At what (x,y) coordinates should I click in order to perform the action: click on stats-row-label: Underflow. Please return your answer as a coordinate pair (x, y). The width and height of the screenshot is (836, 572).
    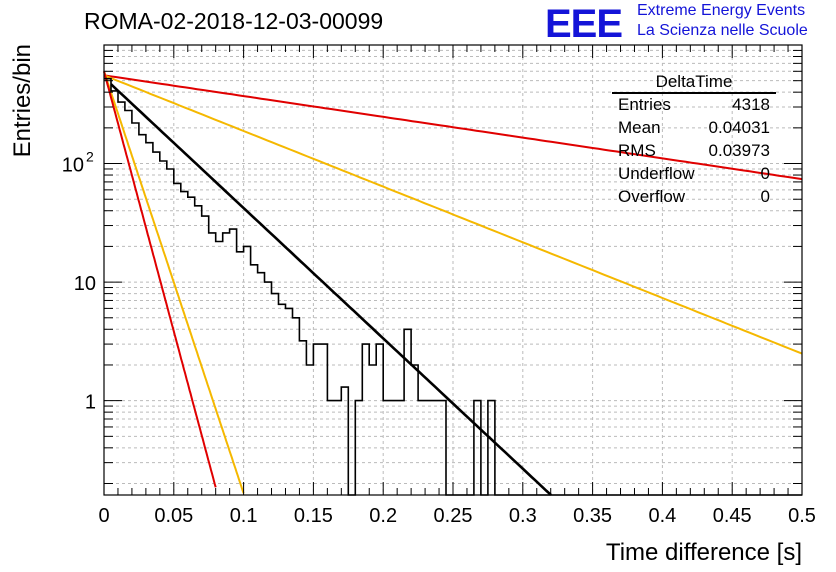
    Looking at the image, I should click on (656, 173).